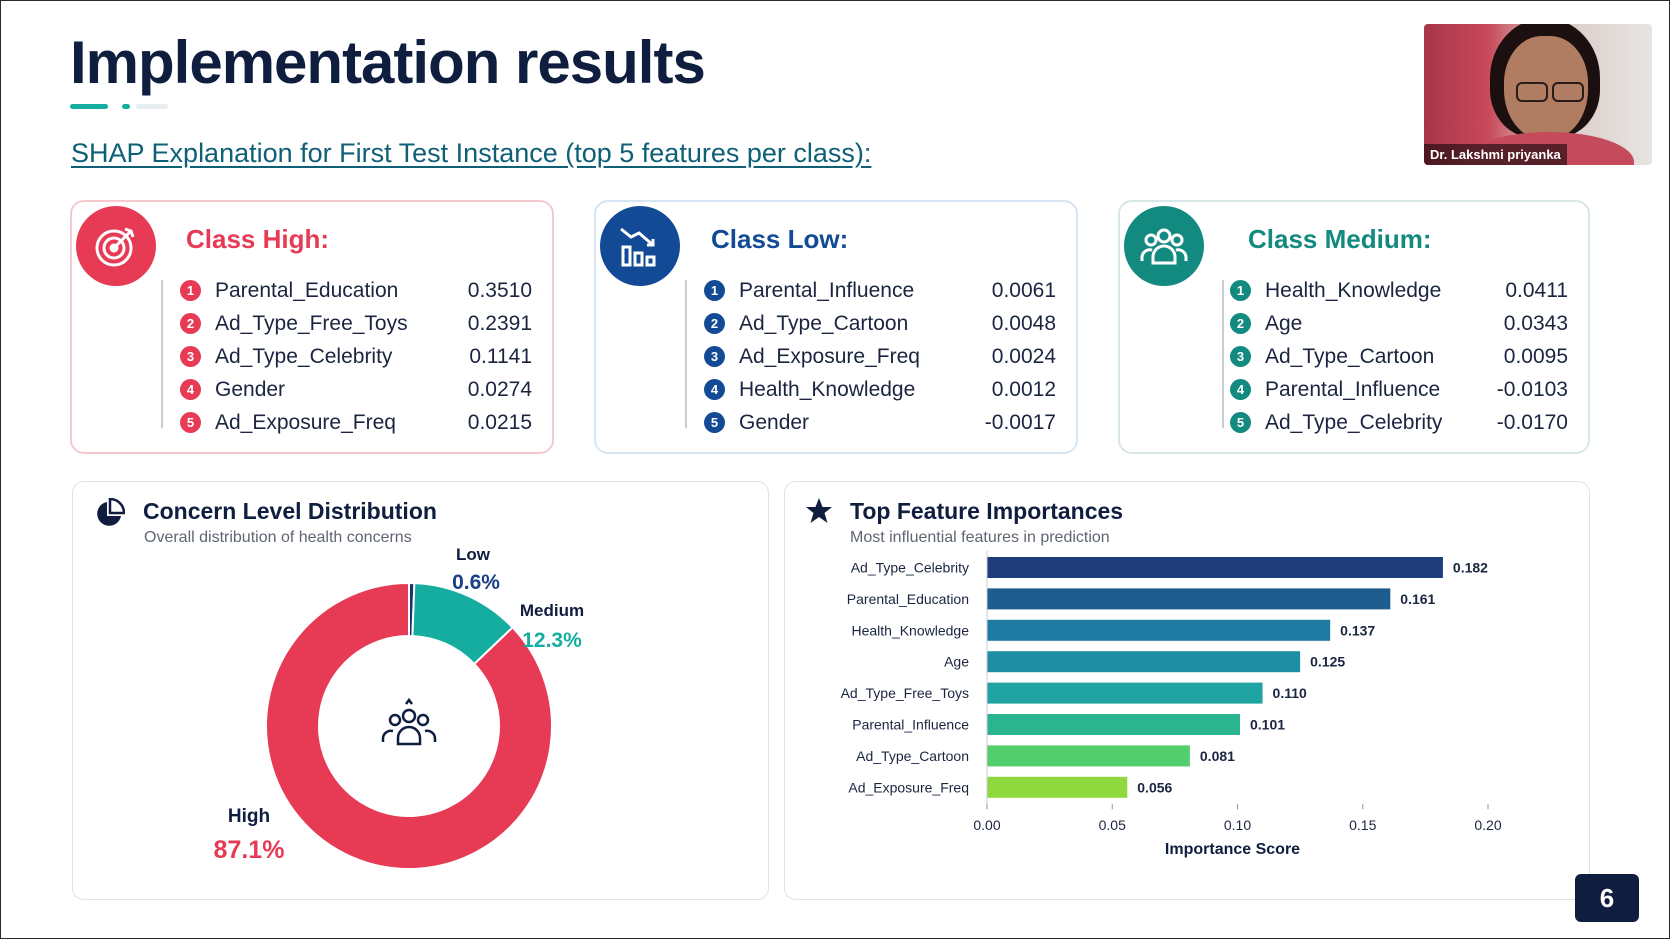 The image size is (1672, 941). Describe the element at coordinates (388, 62) in the screenshot. I see `slide-title: Implementation results` at that location.